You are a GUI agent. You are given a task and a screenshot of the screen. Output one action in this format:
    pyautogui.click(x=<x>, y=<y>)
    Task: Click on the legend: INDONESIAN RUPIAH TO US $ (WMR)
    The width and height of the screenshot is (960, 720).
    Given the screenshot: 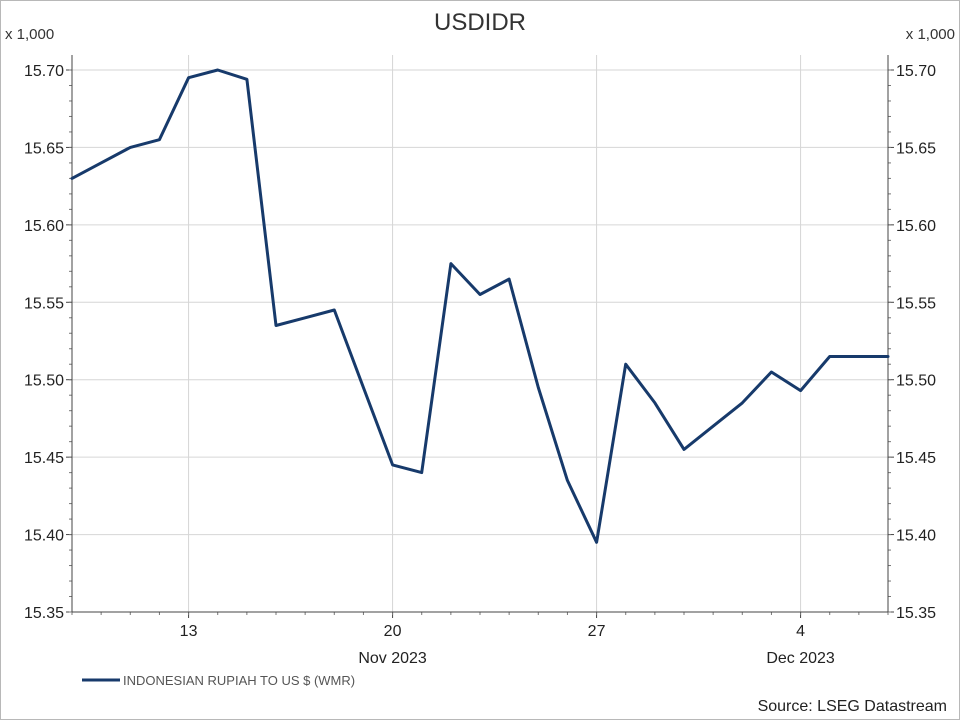 What is the action you would take?
    pyautogui.click(x=218, y=680)
    